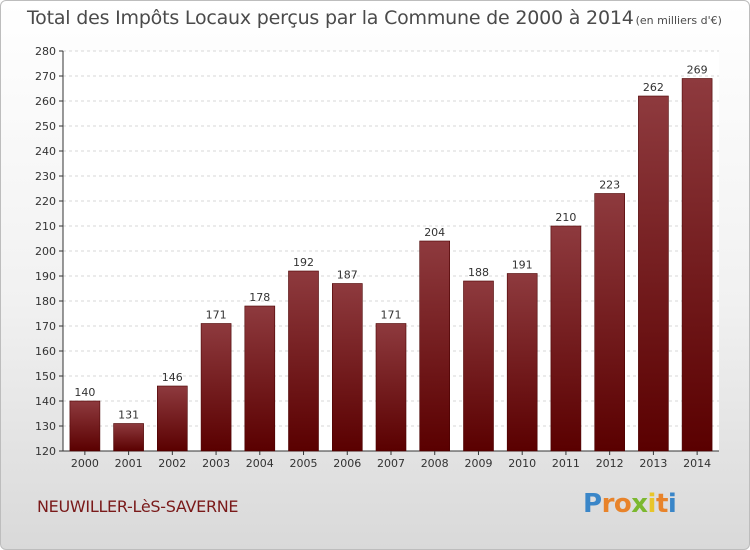  What do you see at coordinates (128, 415) in the screenshot?
I see `data-label: 131` at bounding box center [128, 415].